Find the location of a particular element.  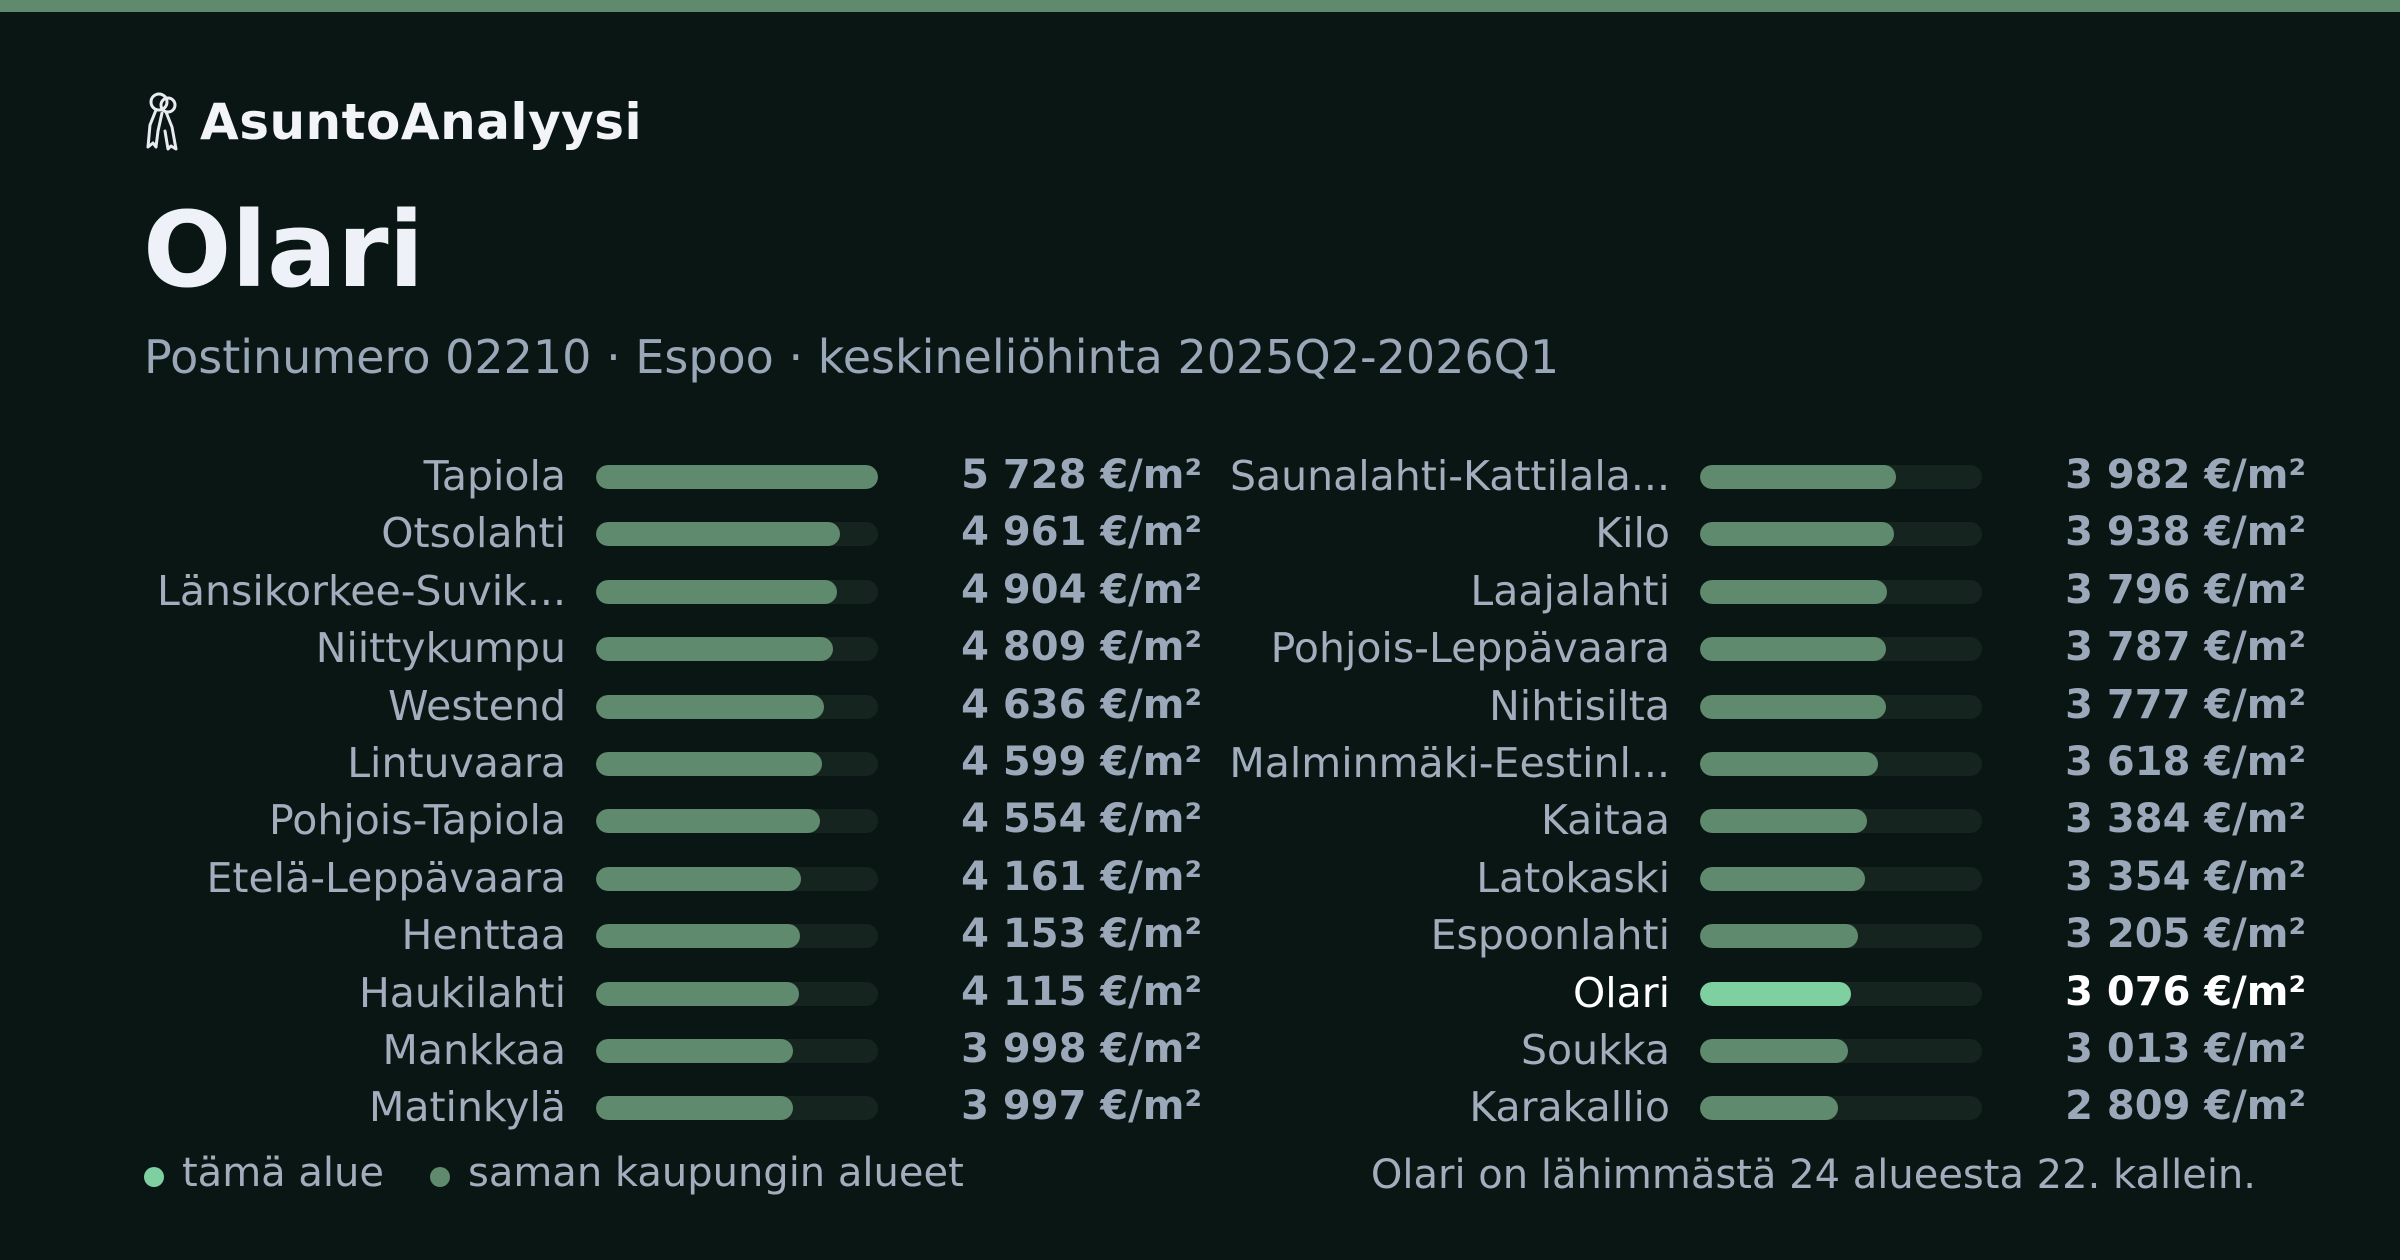

bar-value-label: 3 787 €/m² is located at coordinates (2185, 647).